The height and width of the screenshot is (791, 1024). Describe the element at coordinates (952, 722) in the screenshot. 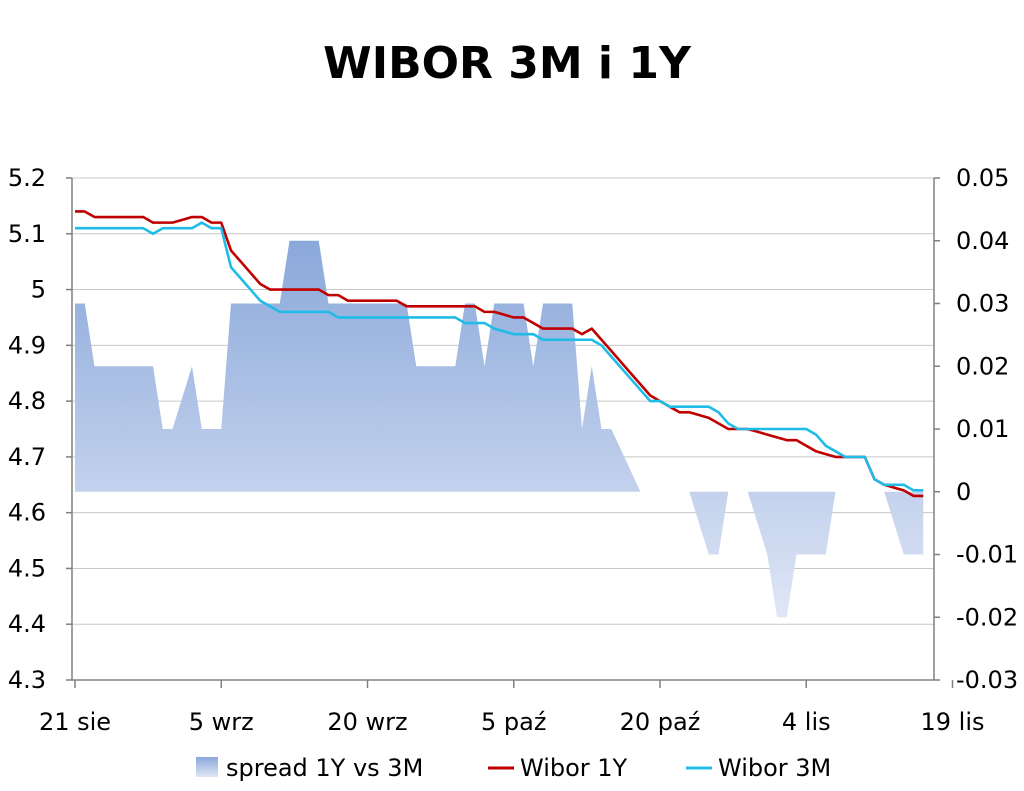

I see `x-tick-label: 19 lis` at that location.